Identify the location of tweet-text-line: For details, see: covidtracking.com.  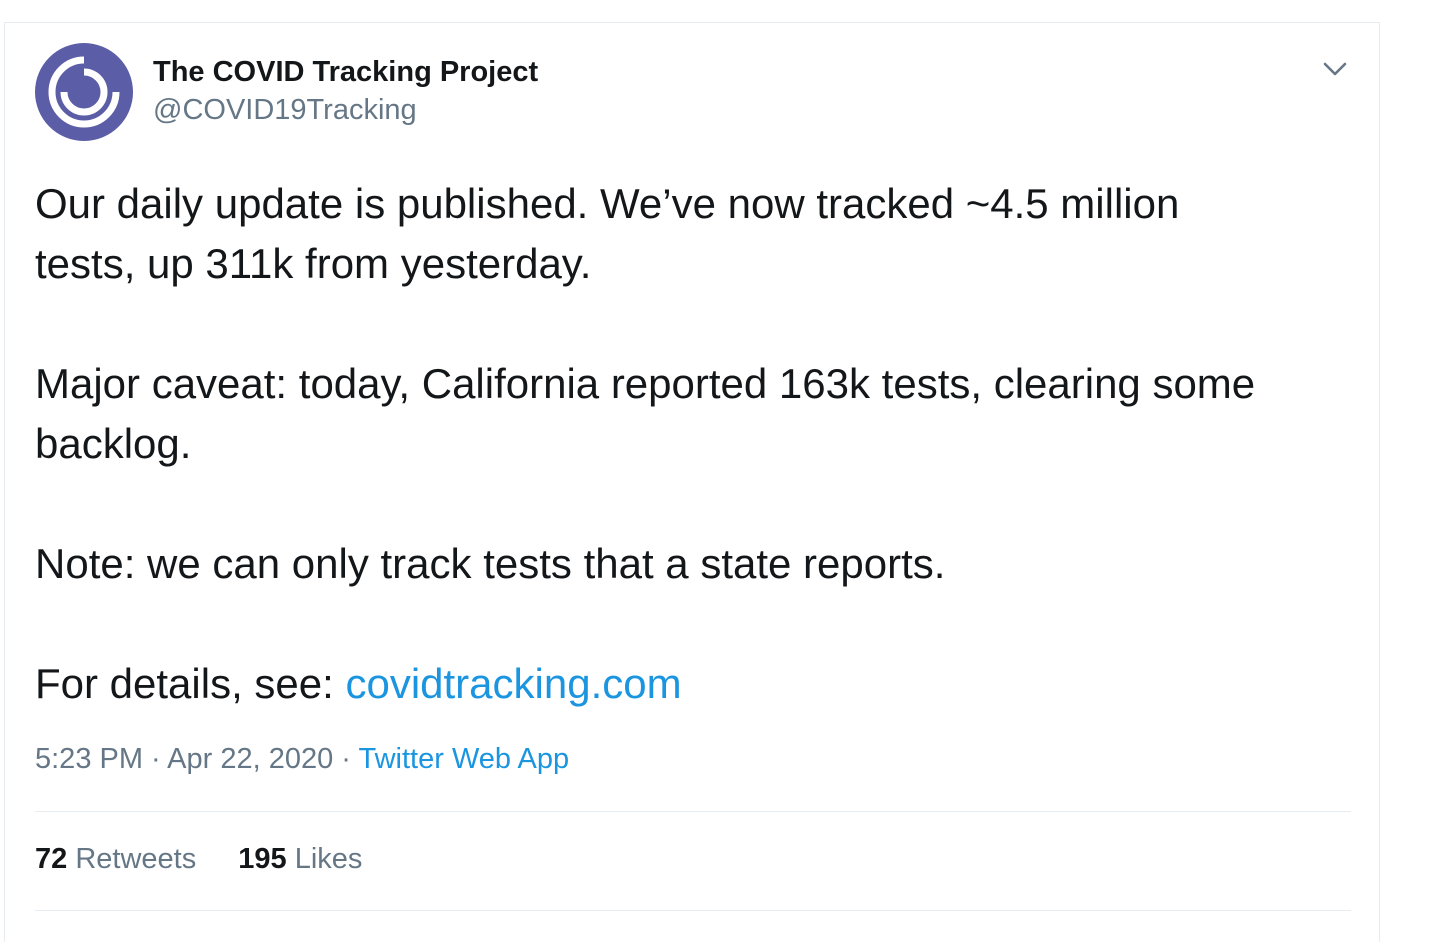
(358, 684).